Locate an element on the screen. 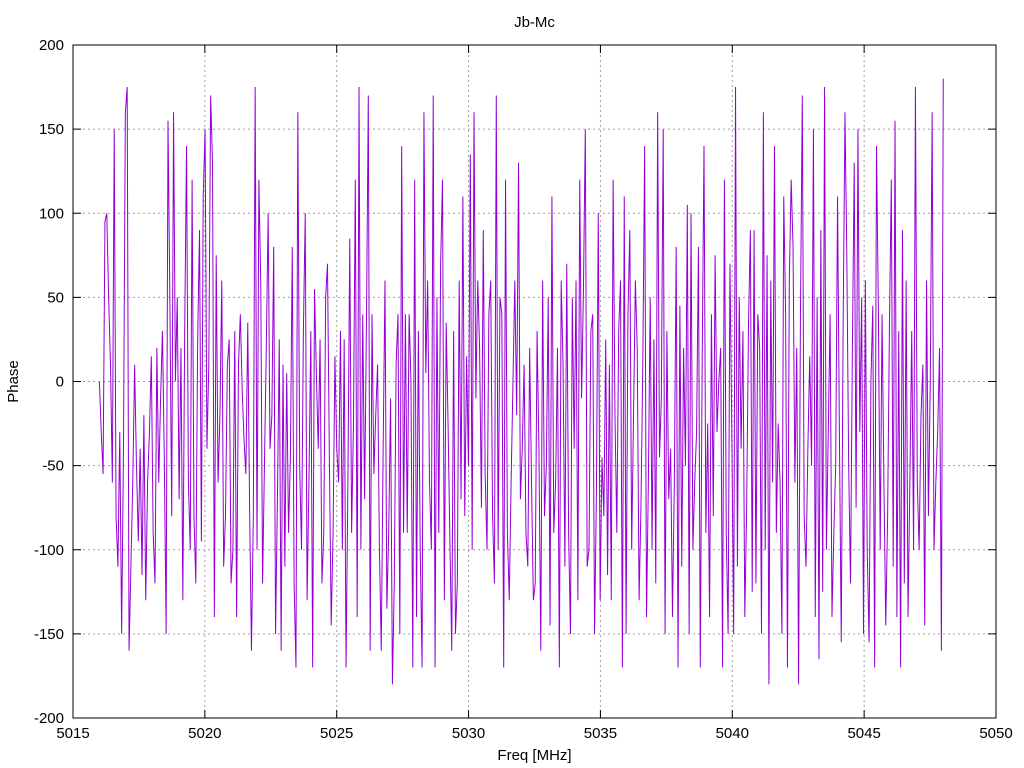 This screenshot has width=1024, height=768. y-tick-label: -100 is located at coordinates (49, 550).